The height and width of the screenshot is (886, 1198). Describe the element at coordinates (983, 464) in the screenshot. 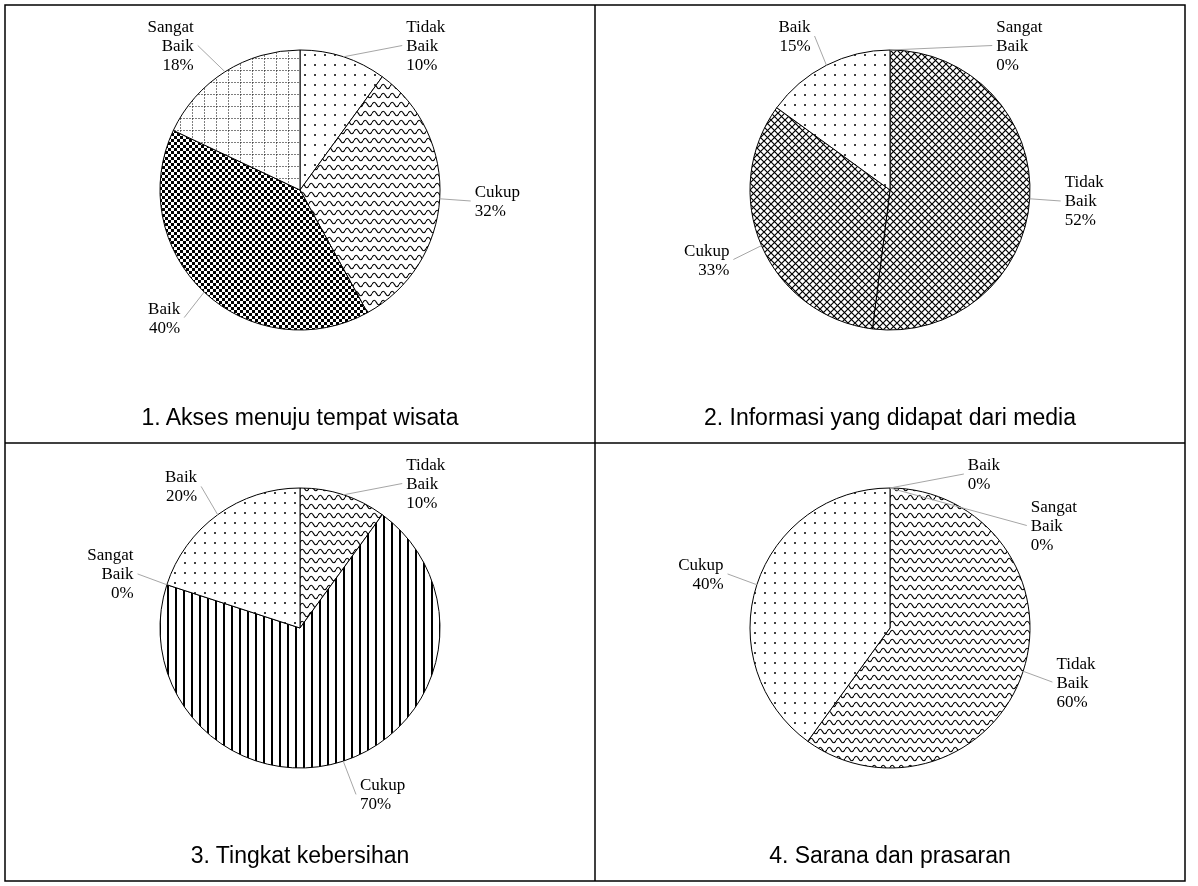

I see `category-label: Baik` at that location.